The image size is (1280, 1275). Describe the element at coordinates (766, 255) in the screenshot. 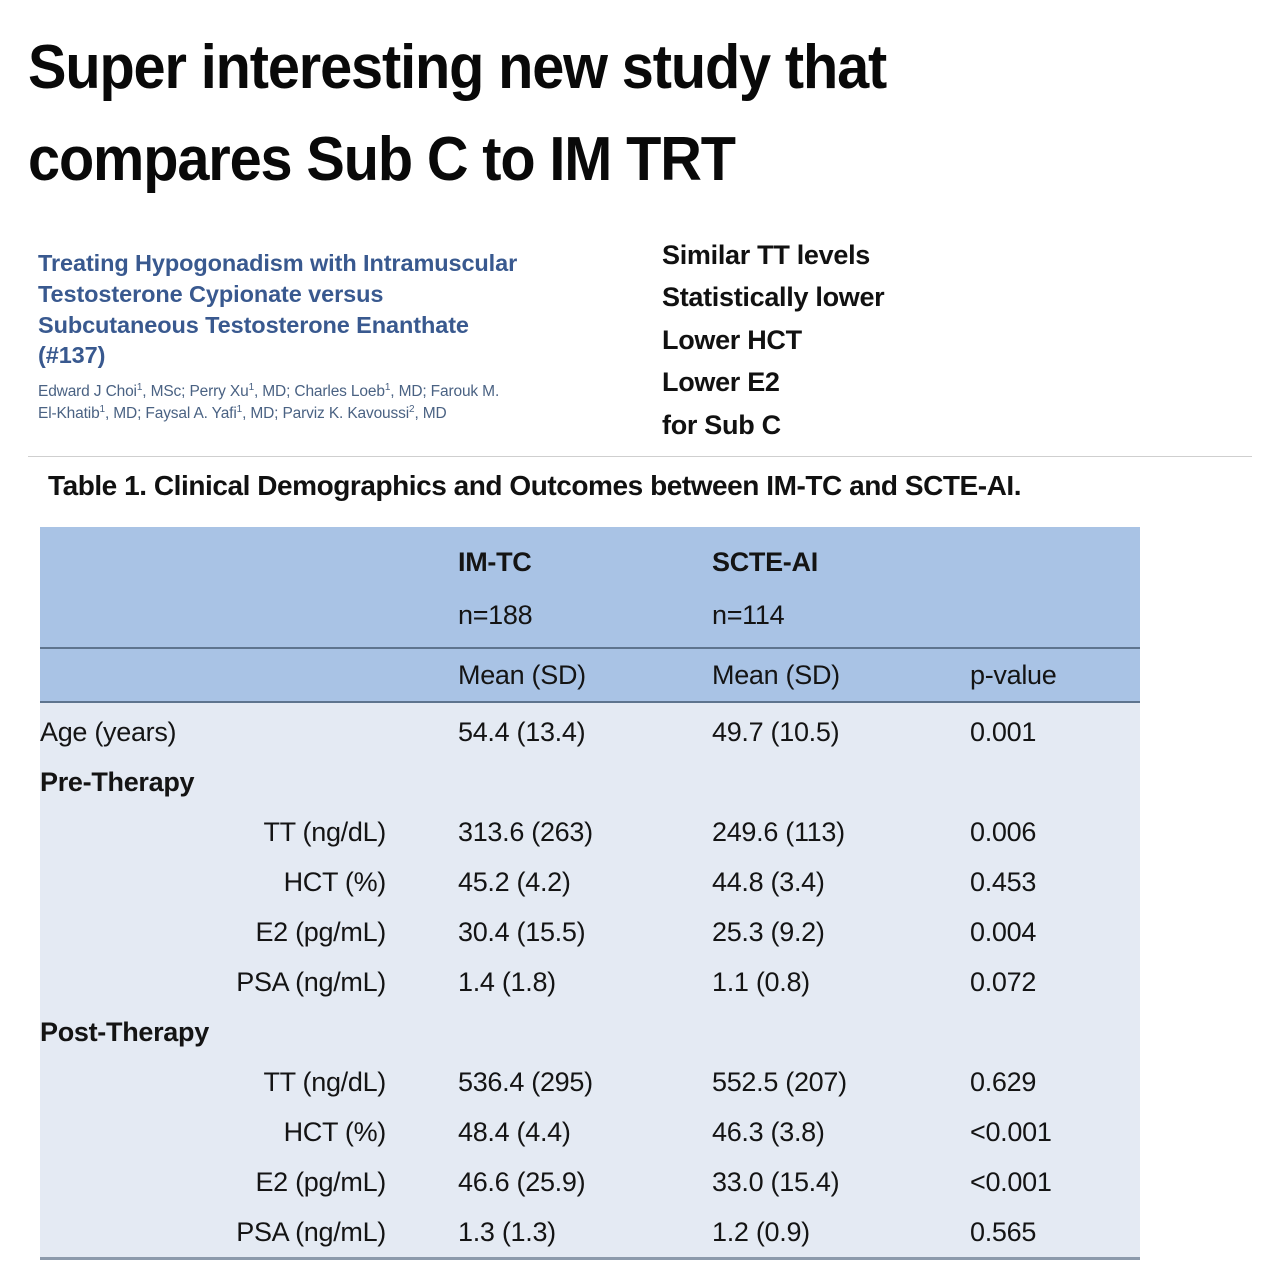

I see `annotation-item-1: Similar TT levels` at that location.